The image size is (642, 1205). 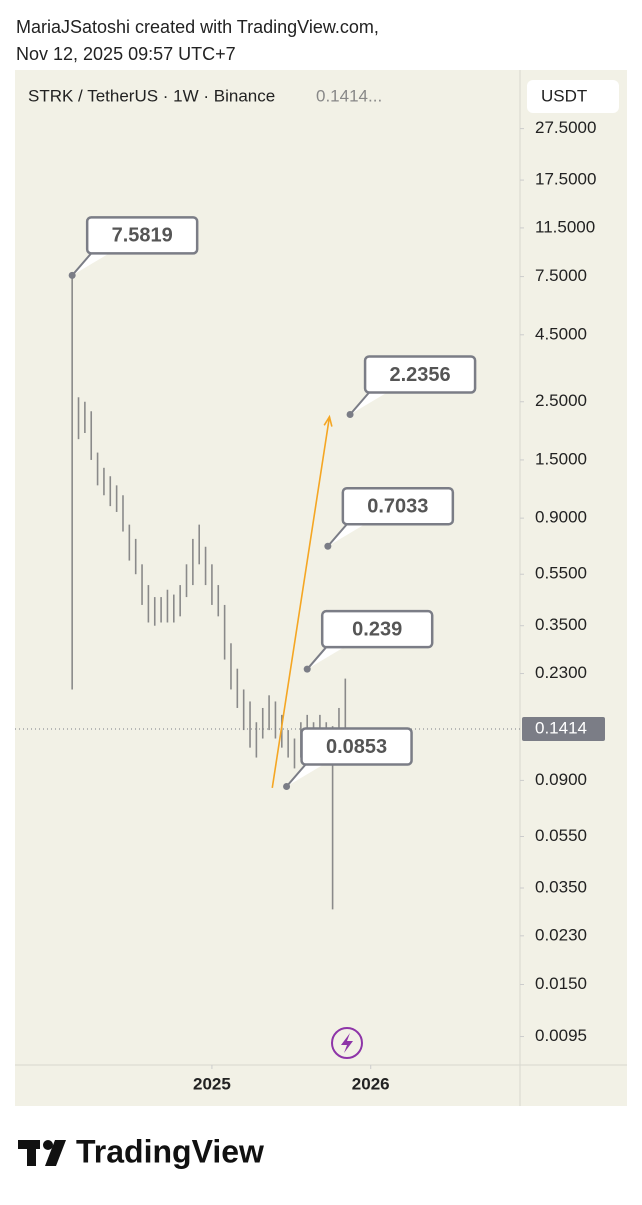 I want to click on y-tick-label: 0.9000, so click(x=561, y=517).